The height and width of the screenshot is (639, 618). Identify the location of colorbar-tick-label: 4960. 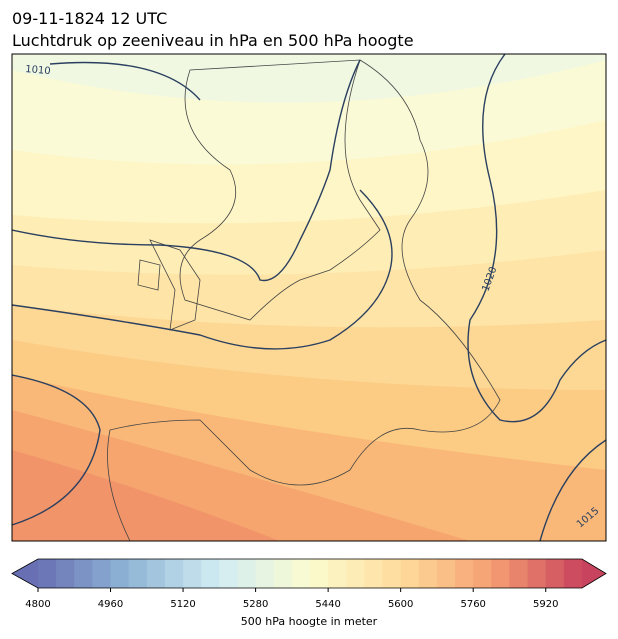
(110, 604).